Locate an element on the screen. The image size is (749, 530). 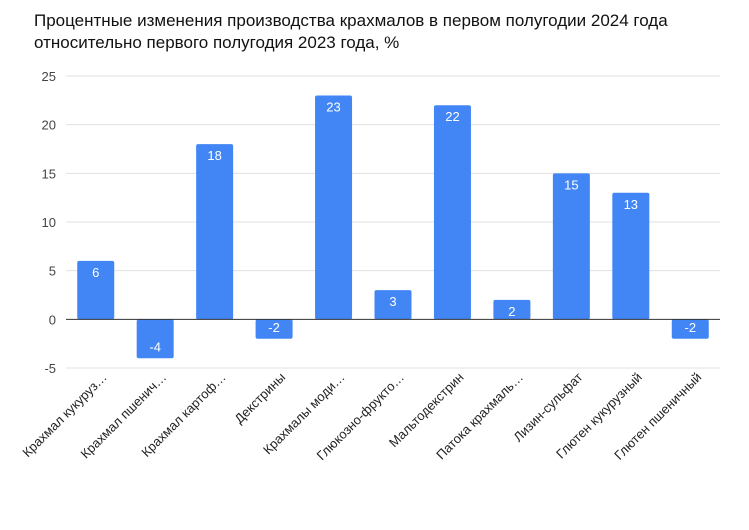
data-label: -4 is located at coordinates (155, 346).